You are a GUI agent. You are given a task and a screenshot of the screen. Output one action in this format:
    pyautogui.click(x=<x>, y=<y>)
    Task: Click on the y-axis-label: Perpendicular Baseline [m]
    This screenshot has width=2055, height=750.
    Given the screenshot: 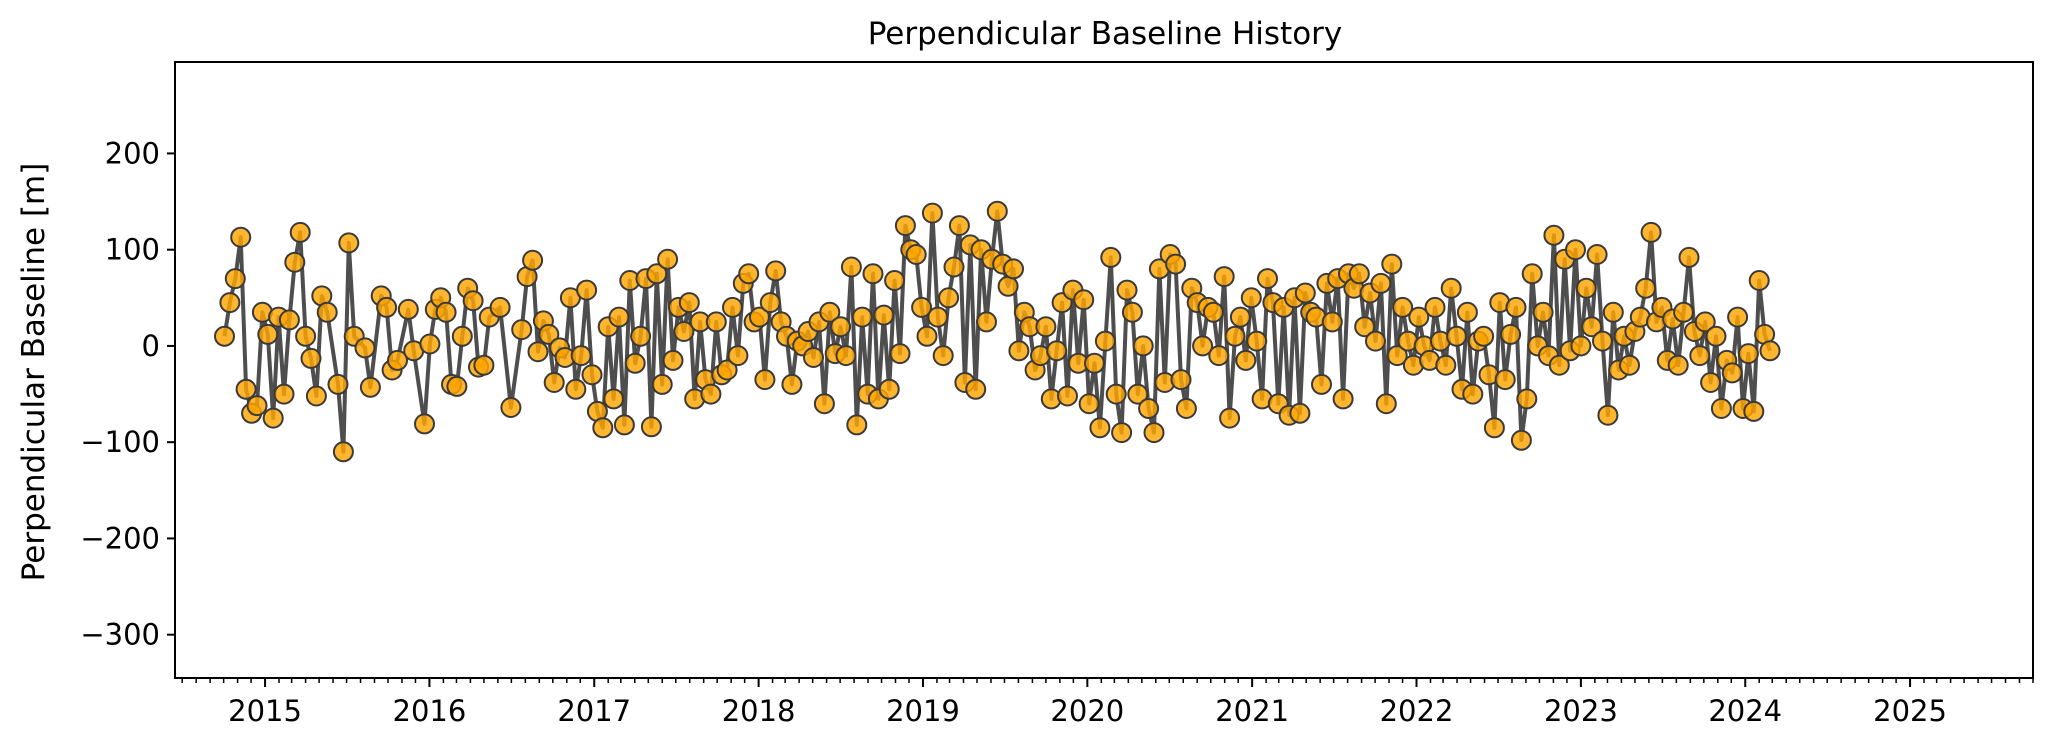 What is the action you would take?
    pyautogui.click(x=34, y=372)
    